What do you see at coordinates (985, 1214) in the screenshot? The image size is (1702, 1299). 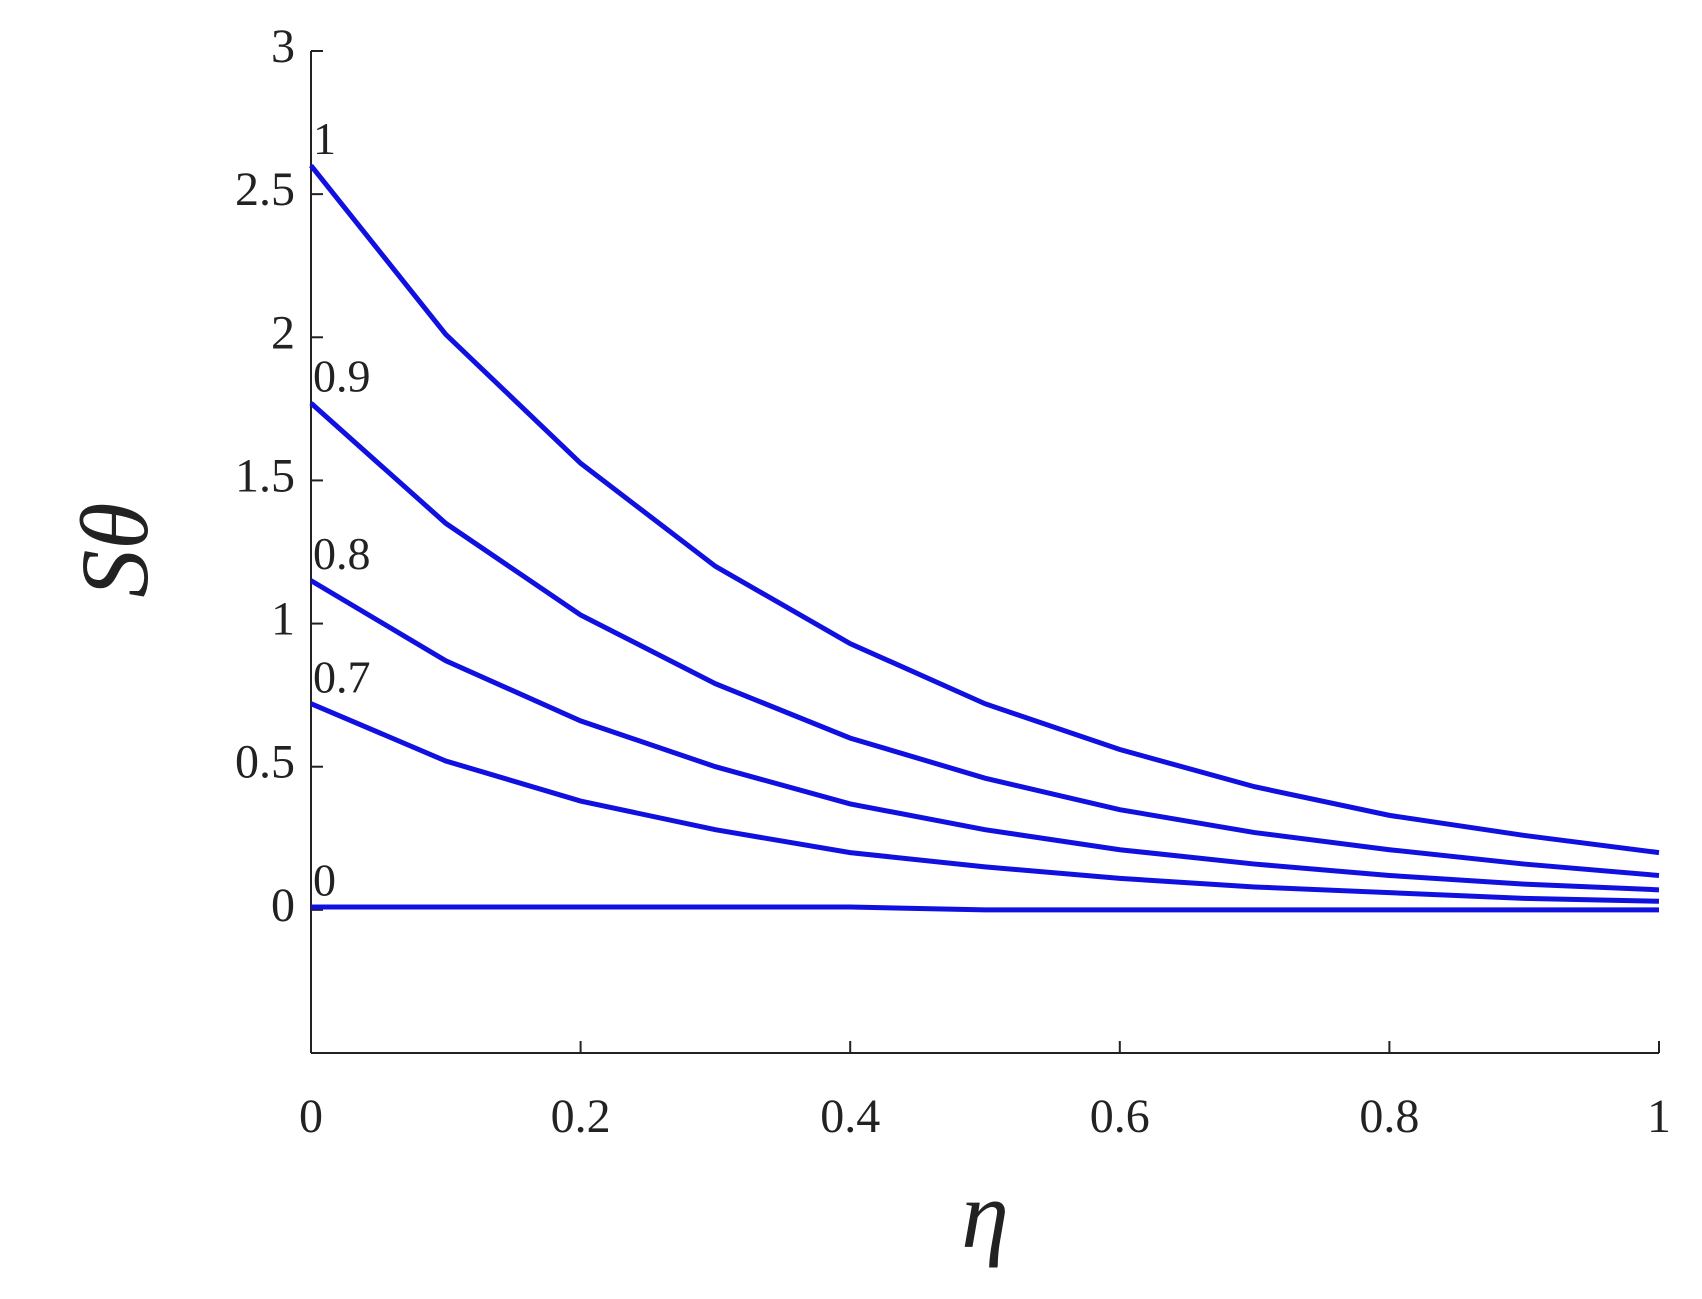 I see `x-axis-title: η` at bounding box center [985, 1214].